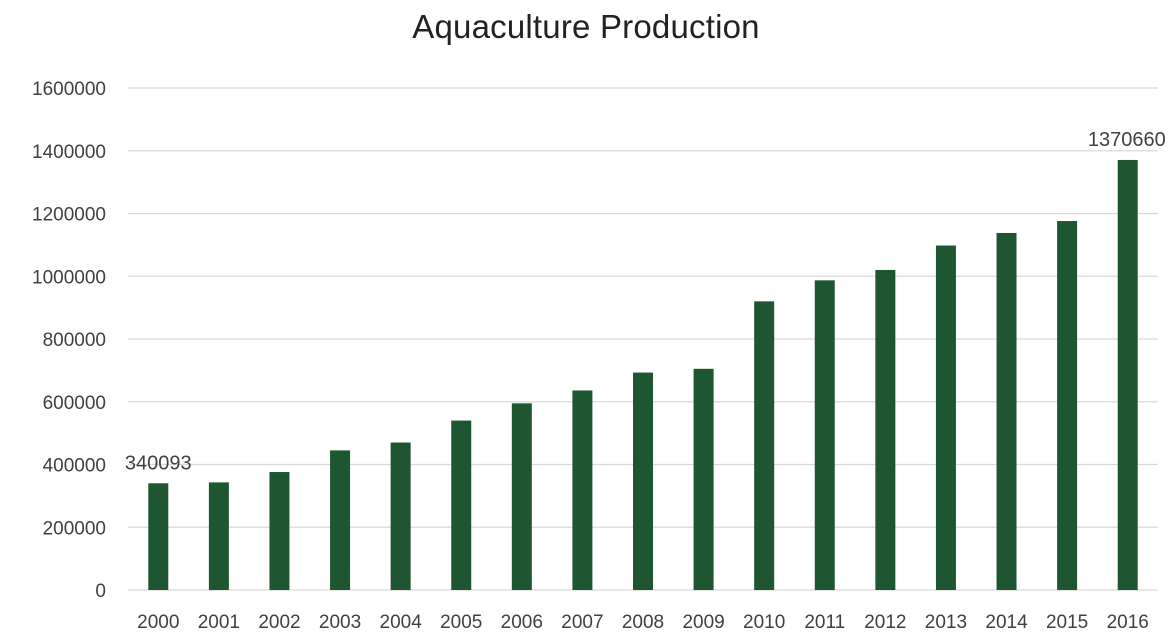 Image resolution: width=1172 pixels, height=633 pixels. Describe the element at coordinates (340, 622) in the screenshot. I see `x-tick-label: 2003` at that location.